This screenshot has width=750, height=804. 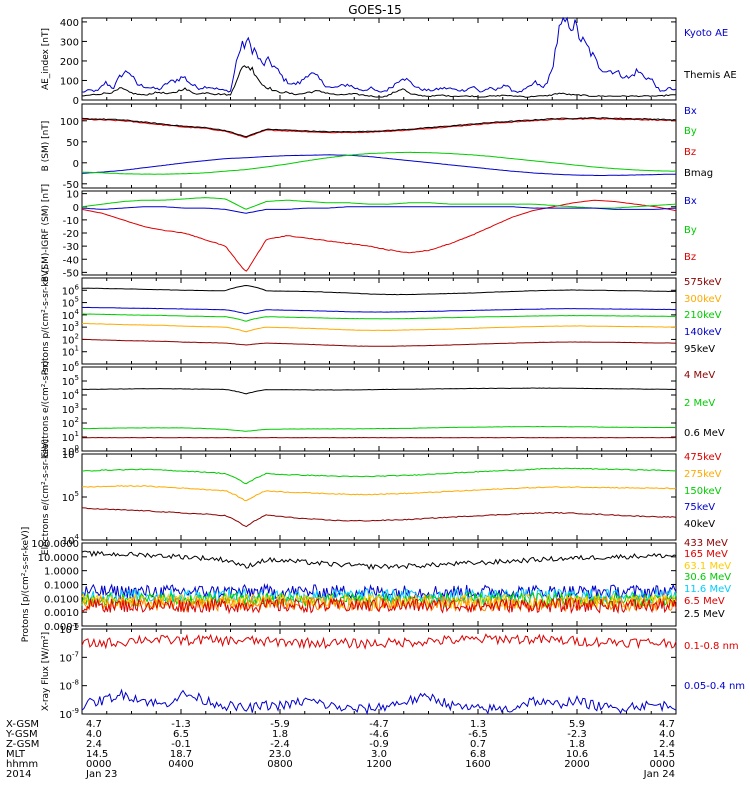 I want to click on y-tick-label: 10², so click(x=70, y=423).